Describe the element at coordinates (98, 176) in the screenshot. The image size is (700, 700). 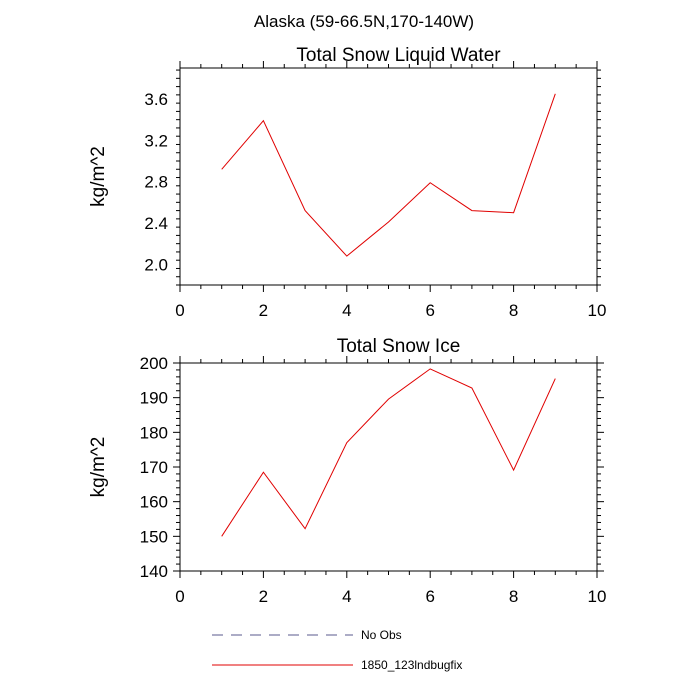
I see `y-axis-label-liquid: kg/m^2` at that location.